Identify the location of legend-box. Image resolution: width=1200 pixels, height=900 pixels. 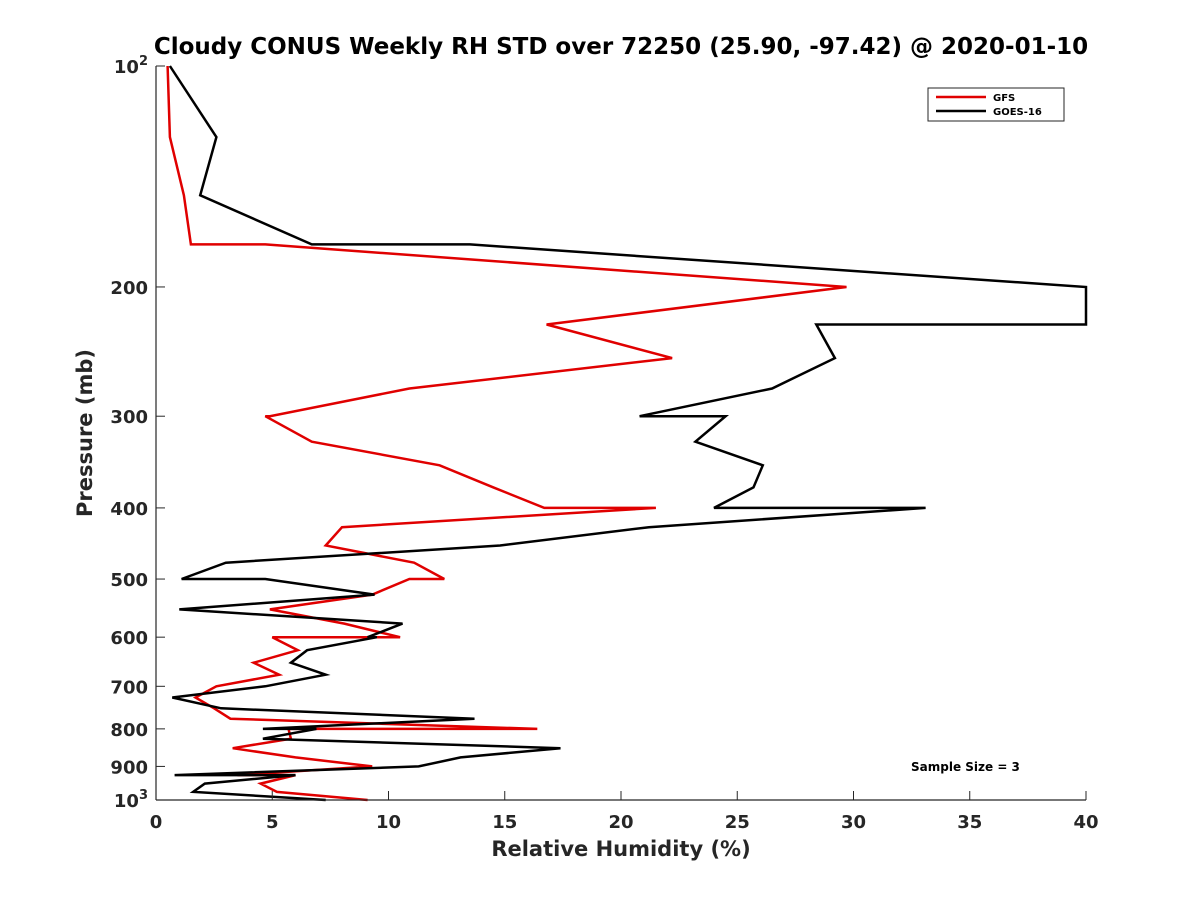
(996, 104).